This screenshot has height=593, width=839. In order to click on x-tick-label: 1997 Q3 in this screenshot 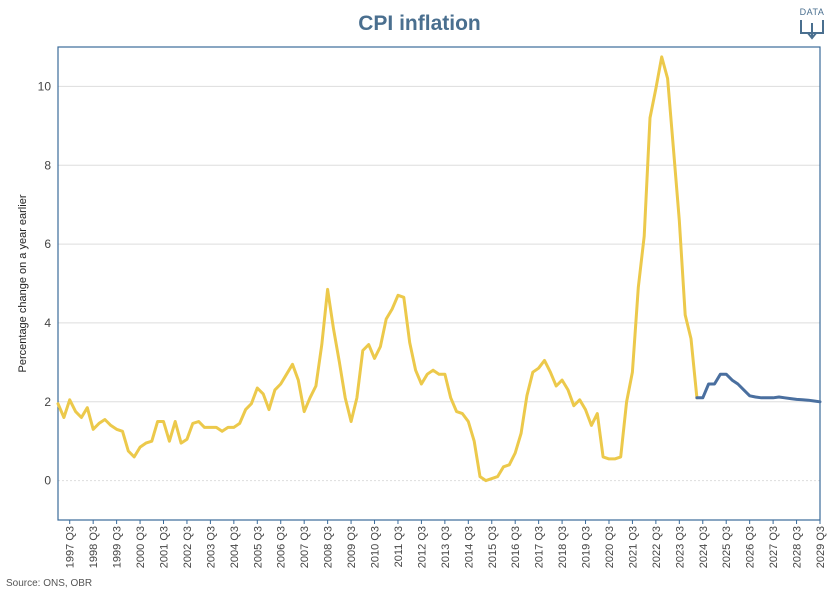, I will do `click(71, 547)`.